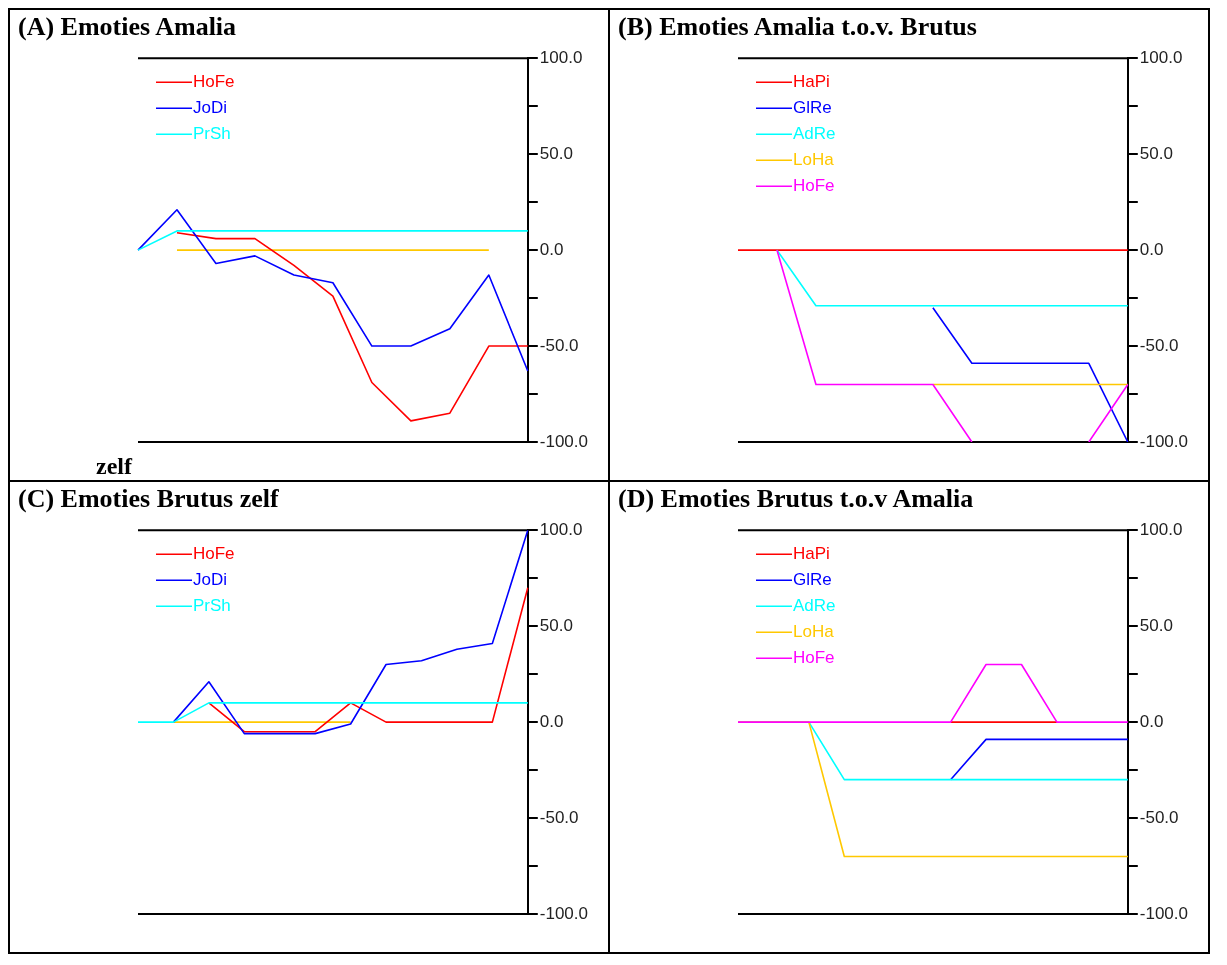 The width and height of the screenshot is (1227, 965). What do you see at coordinates (127, 27) in the screenshot?
I see `chart-title: (A) Emoties Amalia` at bounding box center [127, 27].